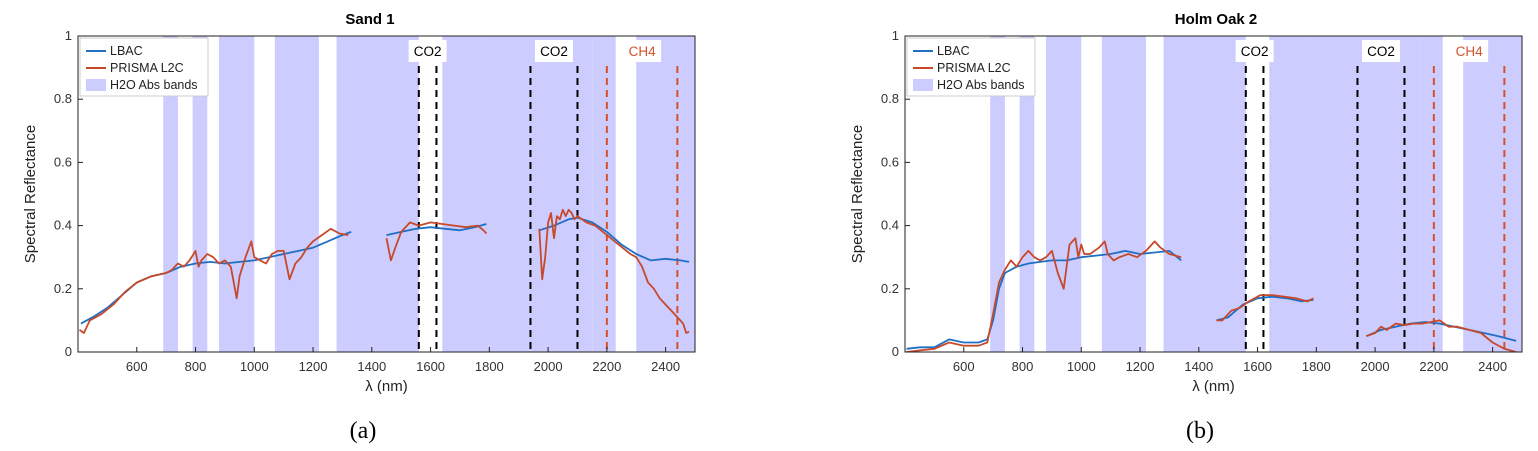 Image resolution: width=1538 pixels, height=451 pixels. What do you see at coordinates (1216, 19) in the screenshot?
I see `chart-title: Holm Oak 2` at bounding box center [1216, 19].